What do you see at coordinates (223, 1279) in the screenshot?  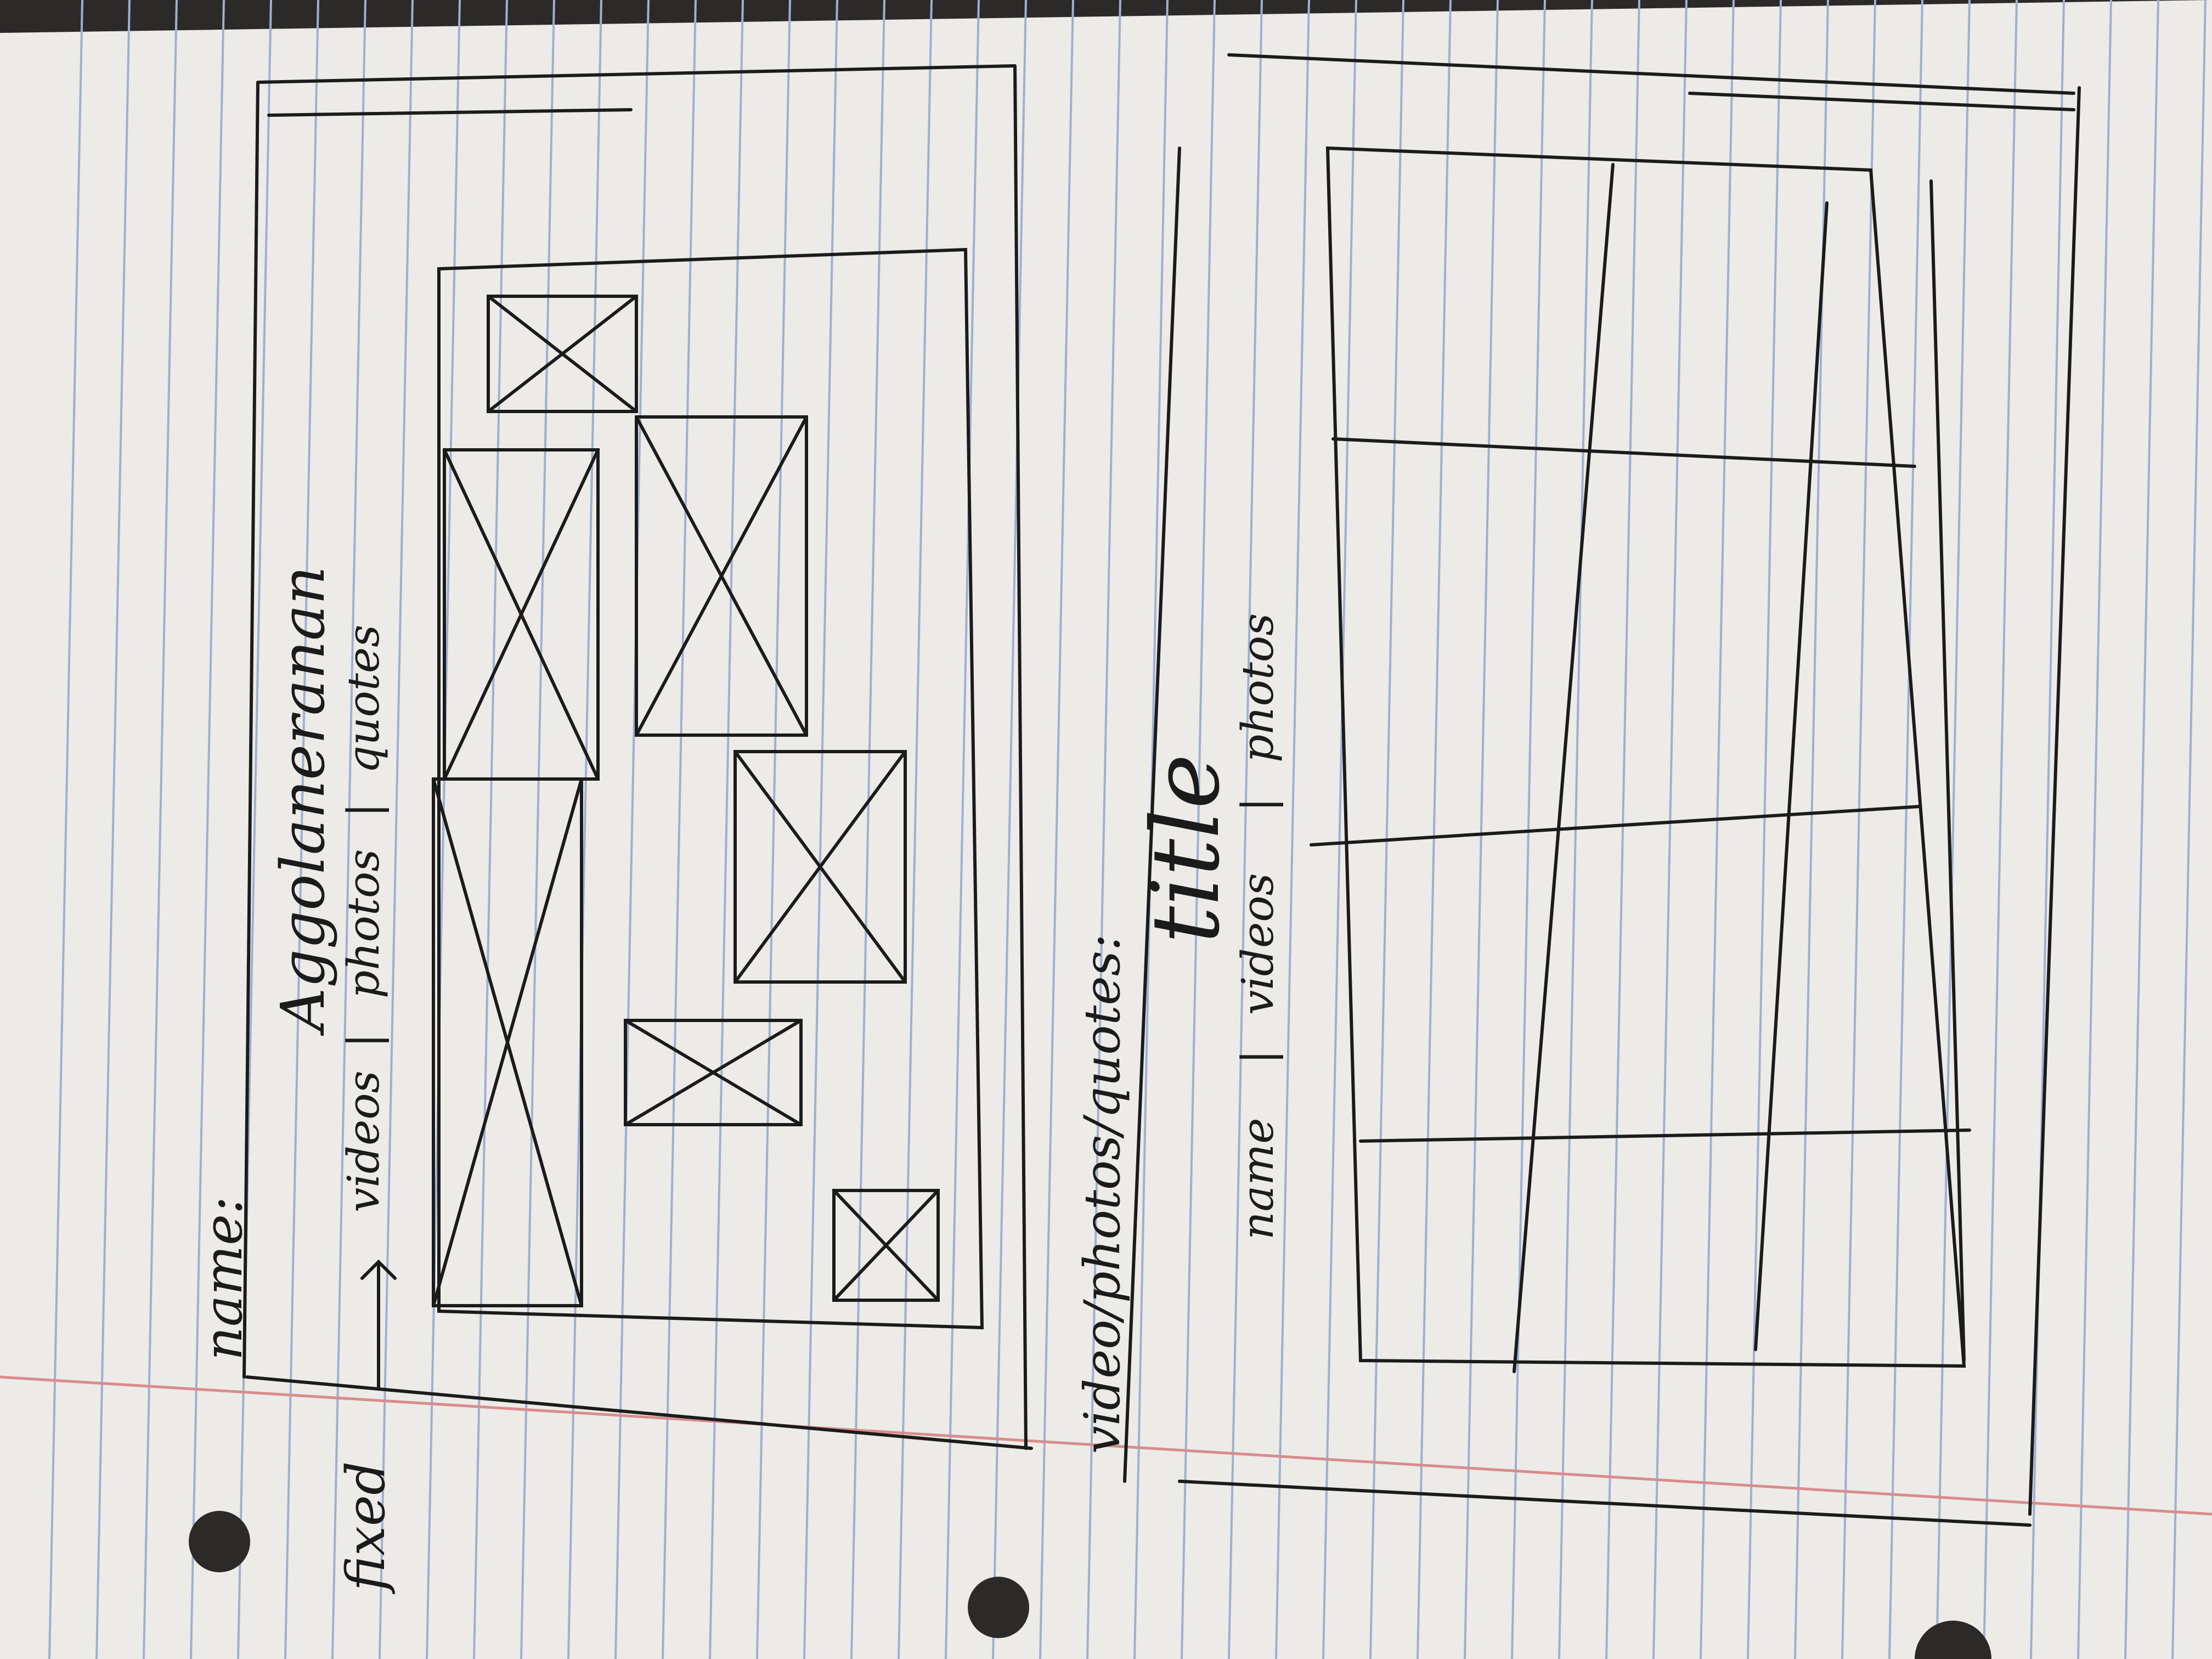 I see `label-name: name:` at bounding box center [223, 1279].